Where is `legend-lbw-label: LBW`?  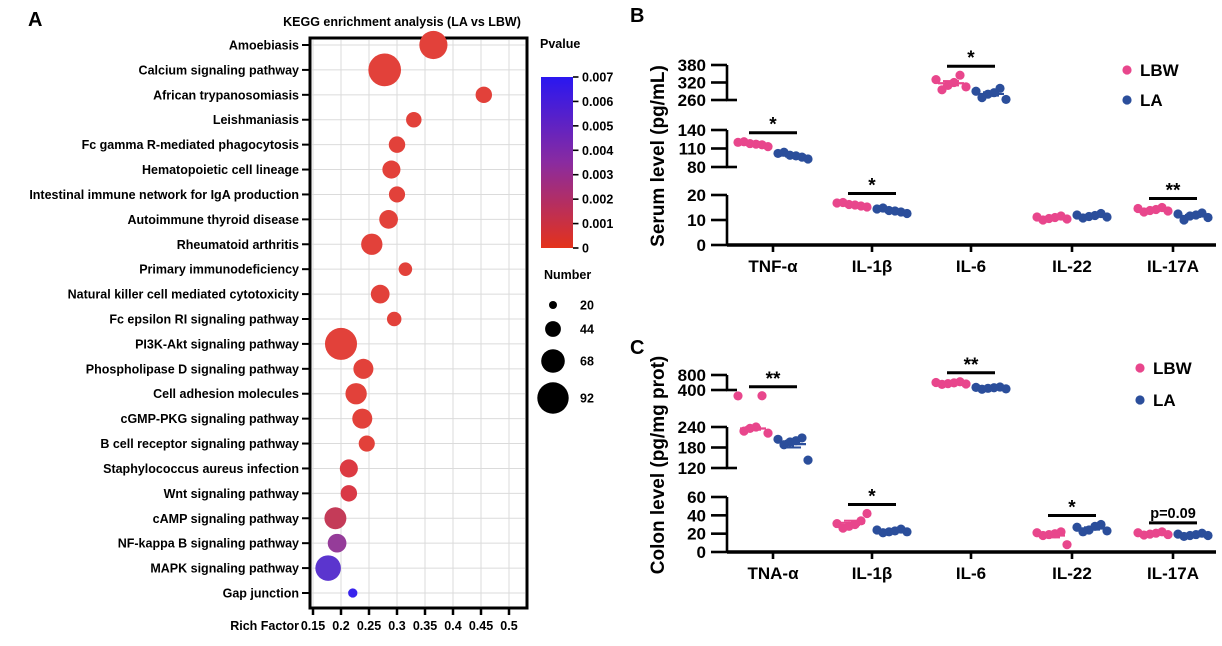
legend-lbw-label: LBW is located at coordinates (1160, 70).